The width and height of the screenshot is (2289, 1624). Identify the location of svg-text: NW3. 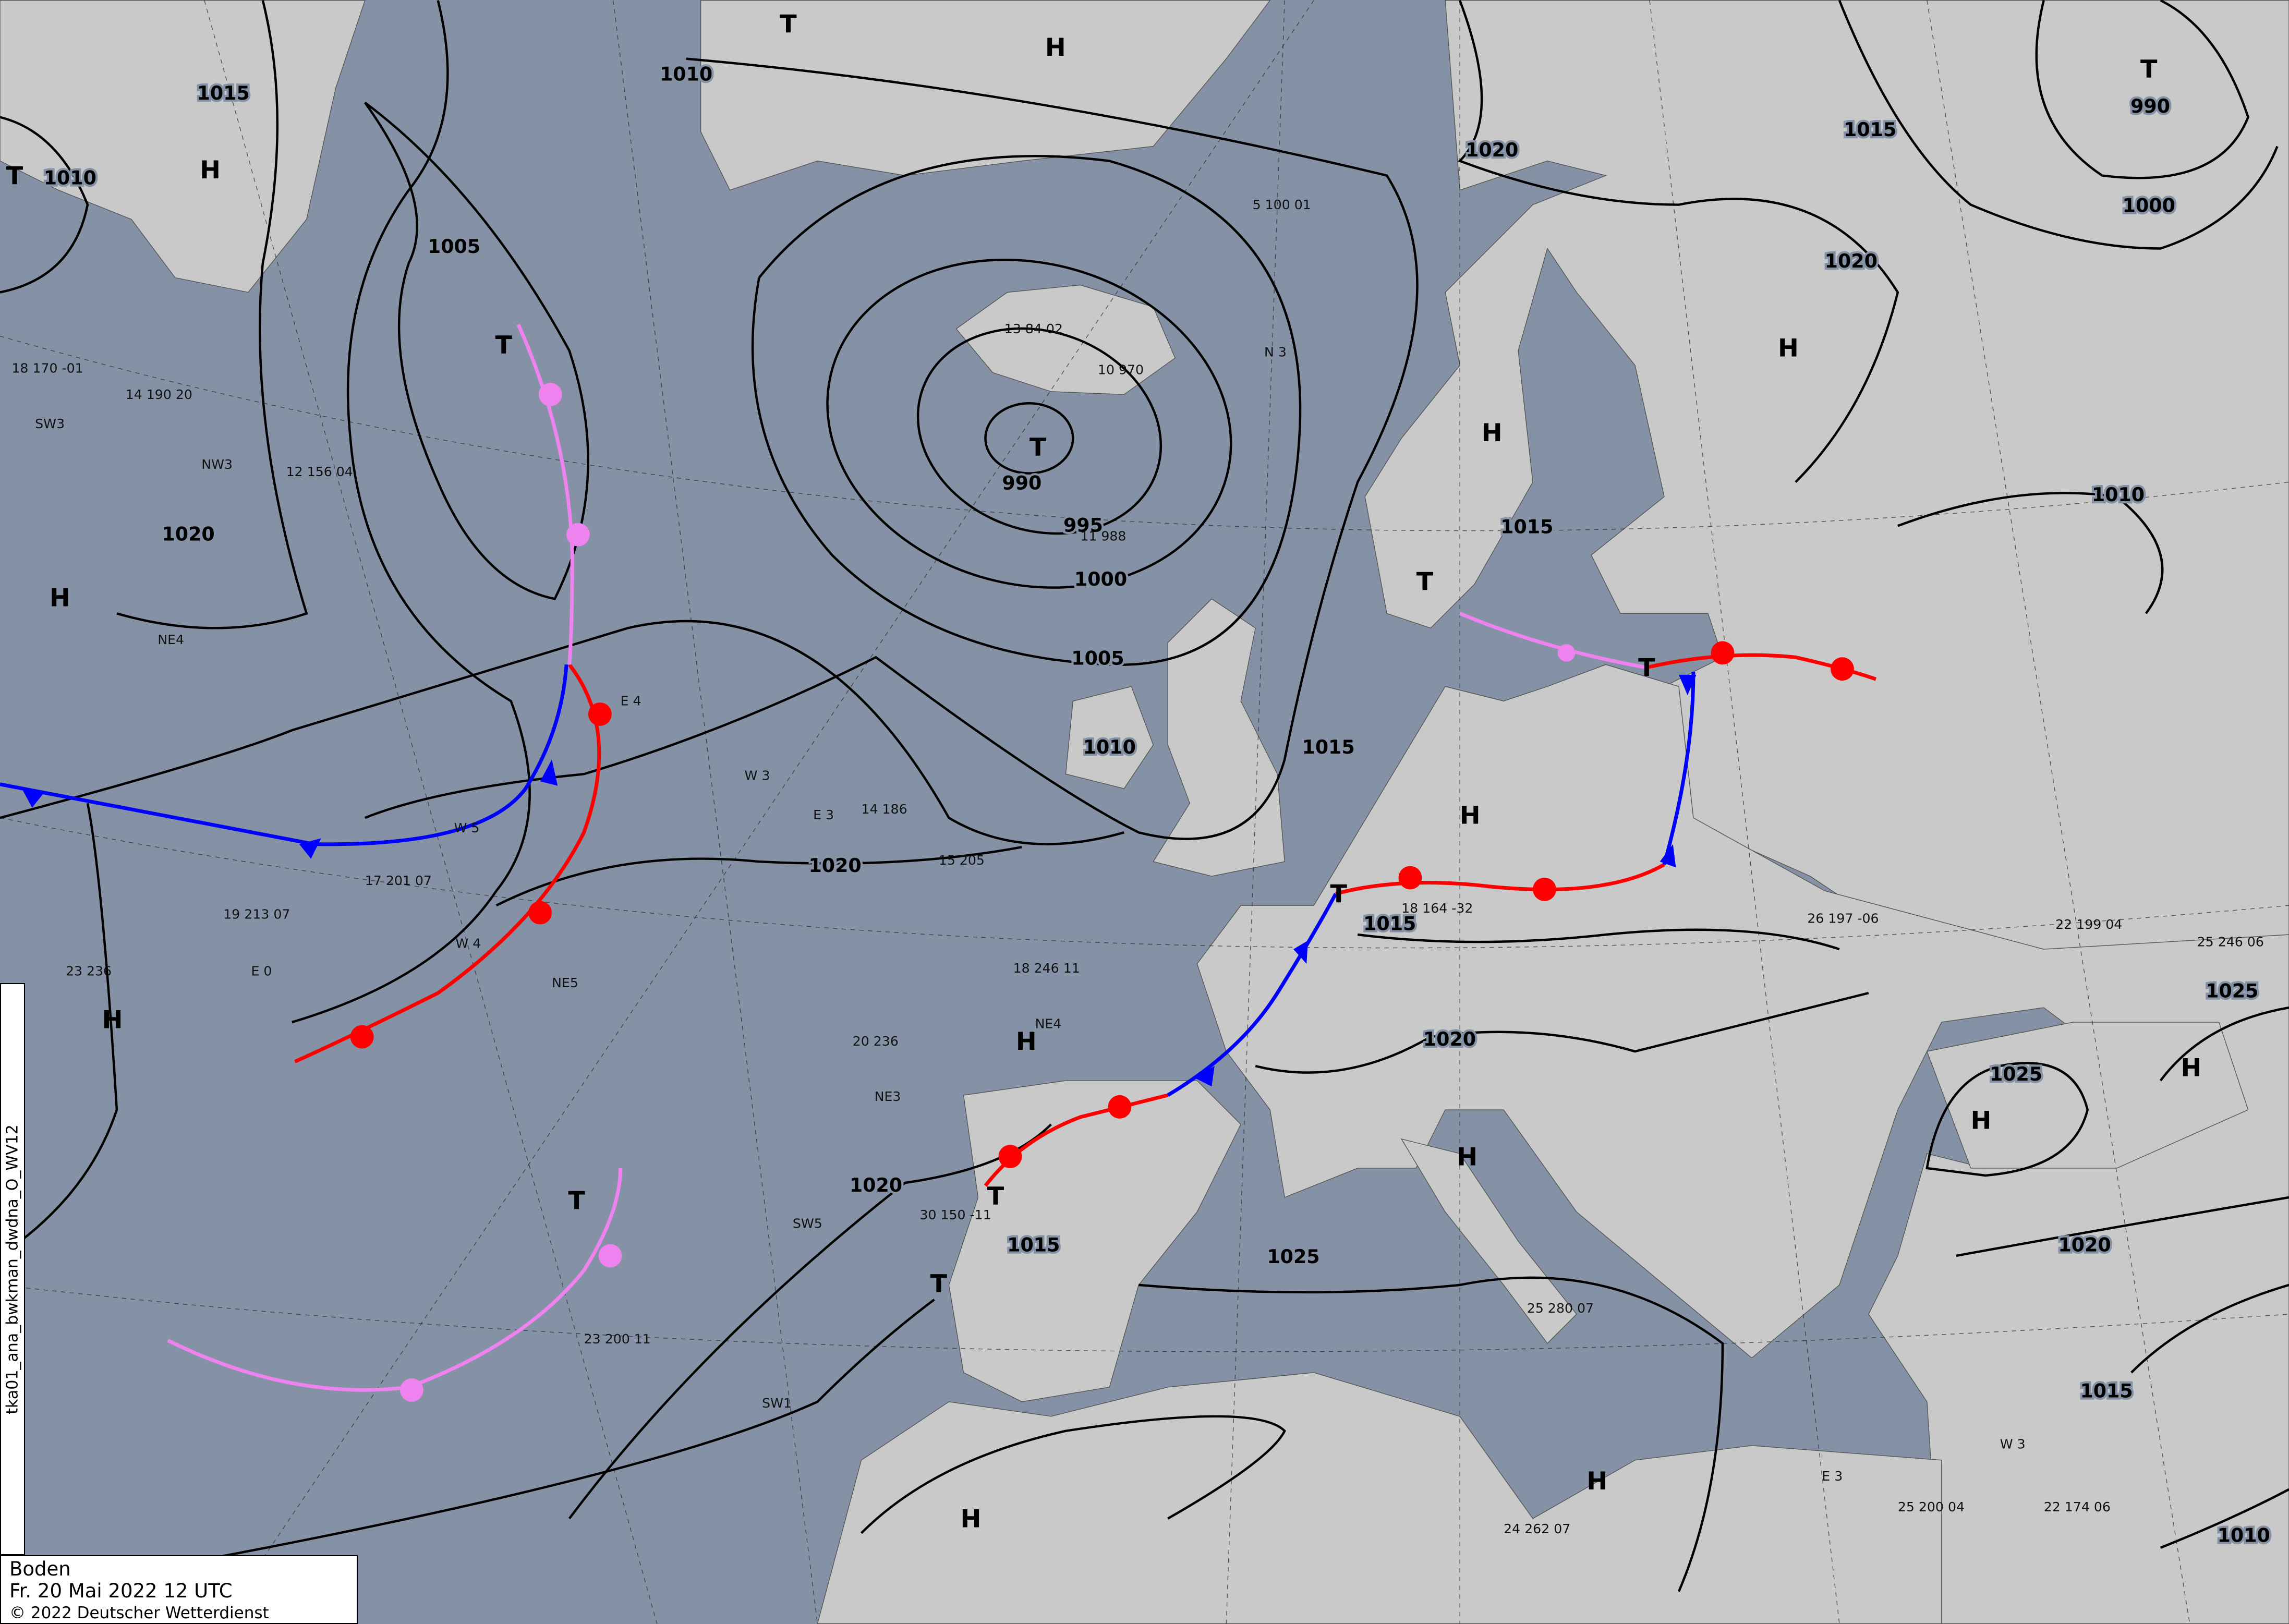
(217, 464).